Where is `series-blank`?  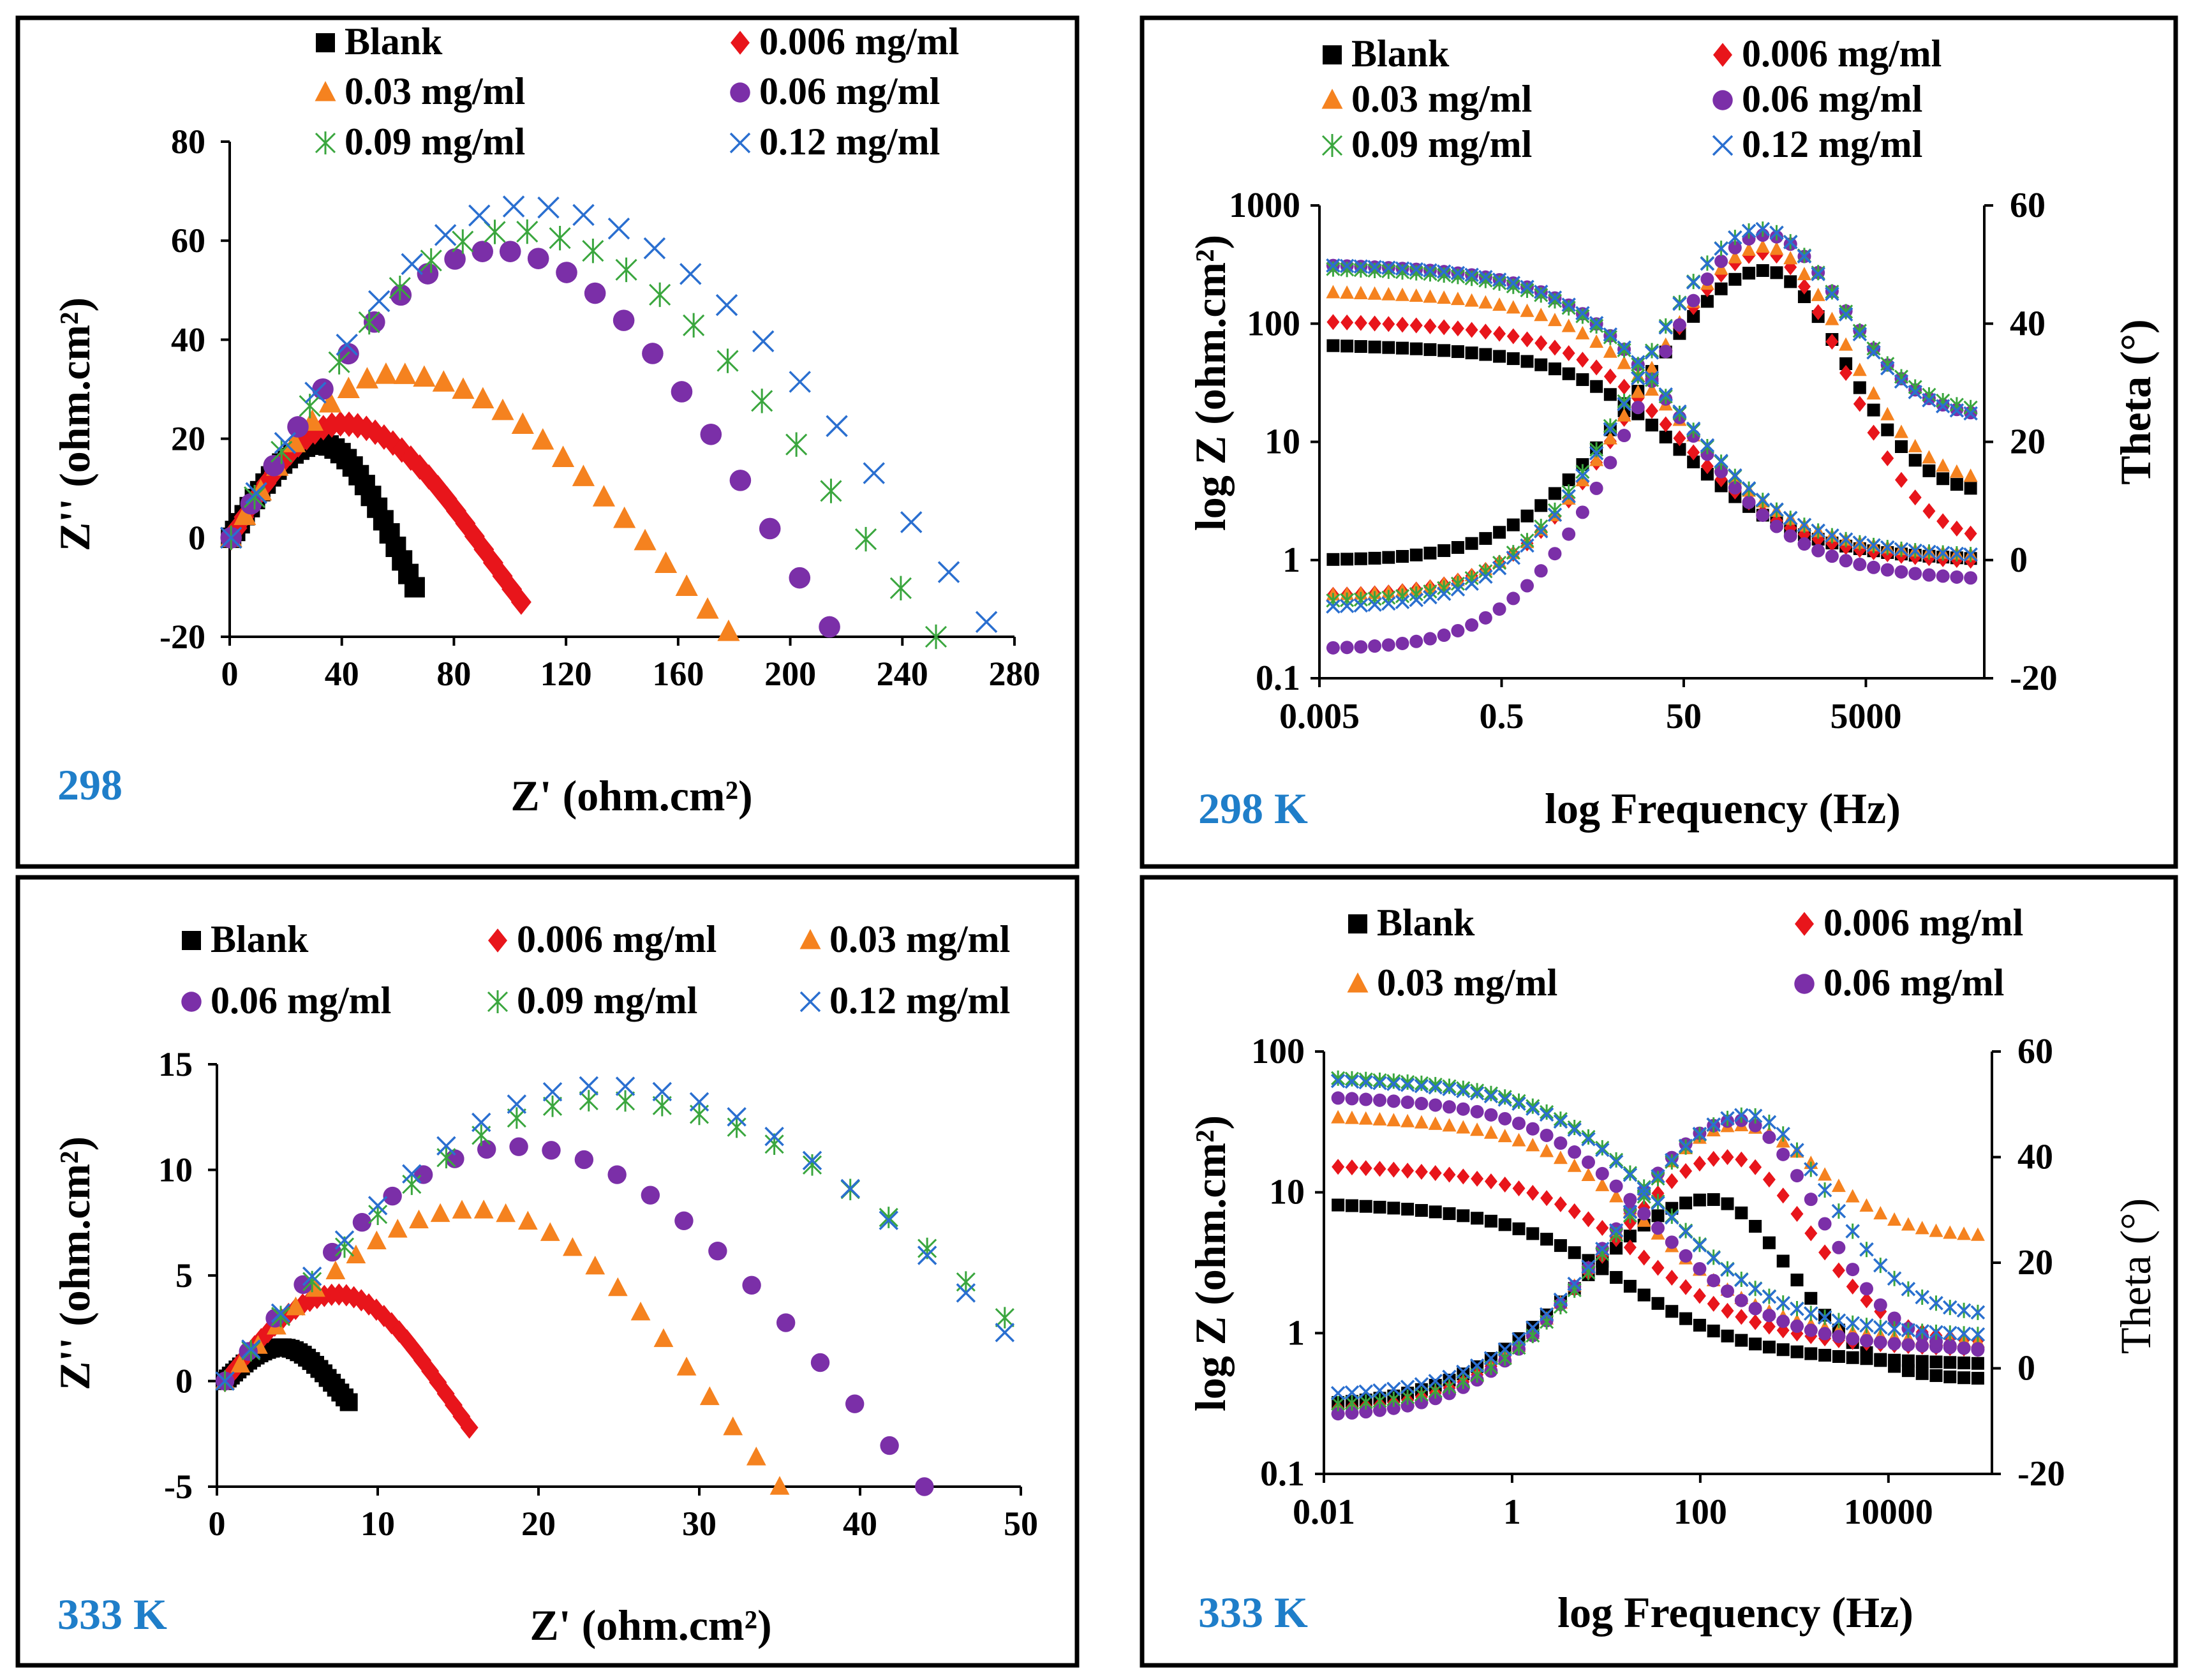 series-blank is located at coordinates (1658, 1301).